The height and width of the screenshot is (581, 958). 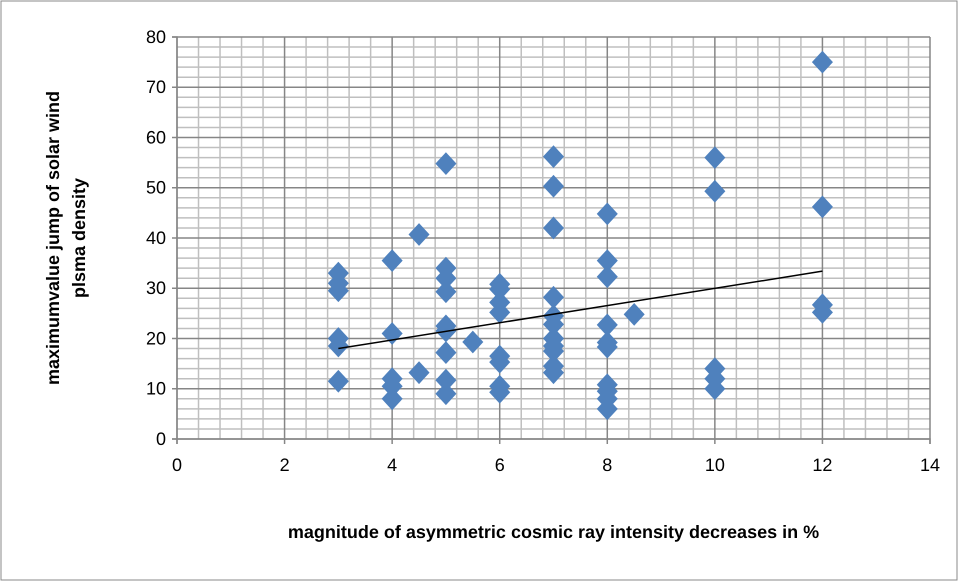 I want to click on x-axis-title: magnitude of asymmetric cosmic ray intensity decreases in %, so click(x=554, y=532).